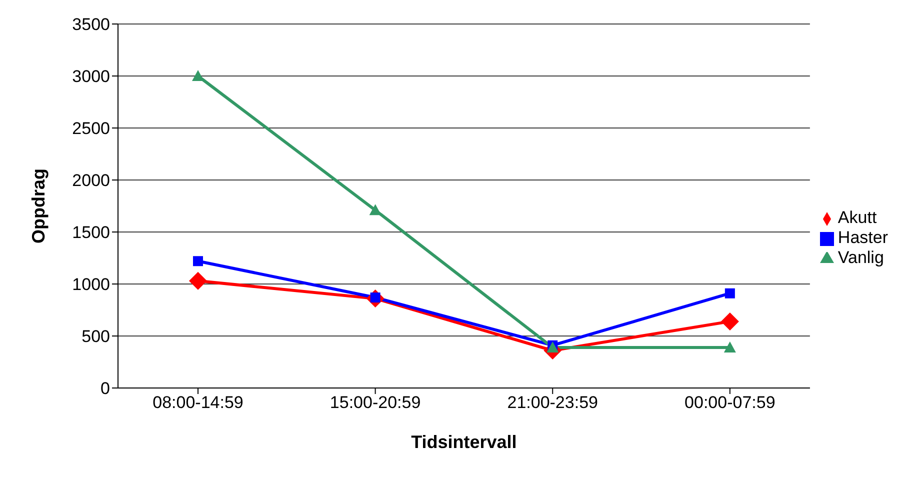 The height and width of the screenshot is (477, 919). Describe the element at coordinates (552, 402) in the screenshot. I see `x-tick-label: 21:00-23:59` at that location.